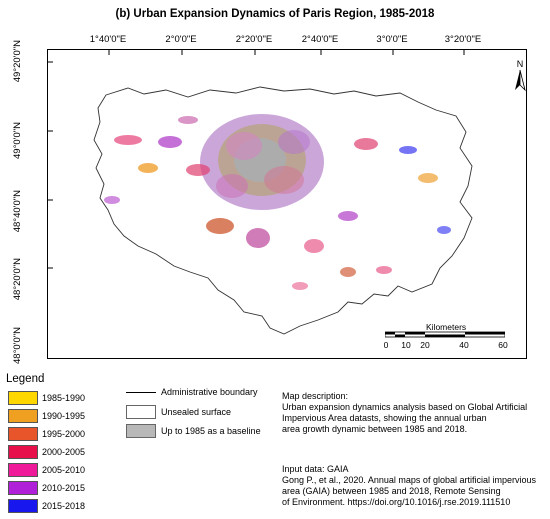 This screenshot has height=519, width=550. What do you see at coordinates (425, 345) in the screenshot?
I see `scalebar-label: 20` at bounding box center [425, 345].